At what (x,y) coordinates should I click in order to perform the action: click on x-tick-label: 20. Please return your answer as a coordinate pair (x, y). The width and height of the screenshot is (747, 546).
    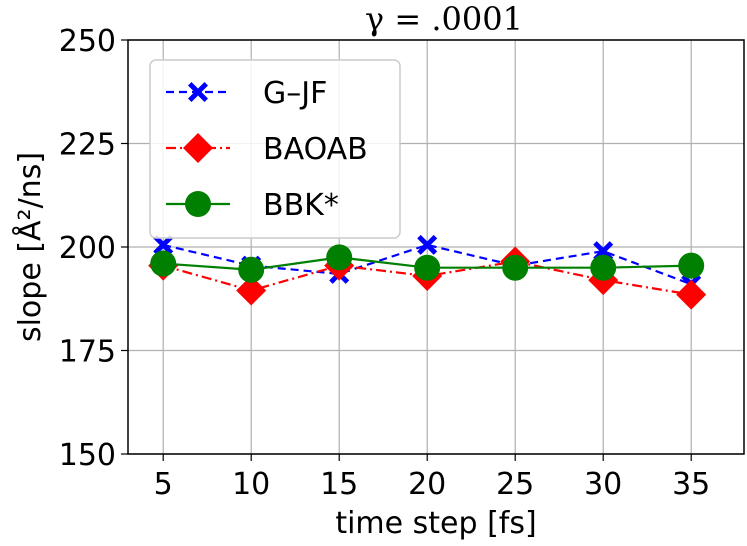
    Looking at the image, I should click on (427, 484).